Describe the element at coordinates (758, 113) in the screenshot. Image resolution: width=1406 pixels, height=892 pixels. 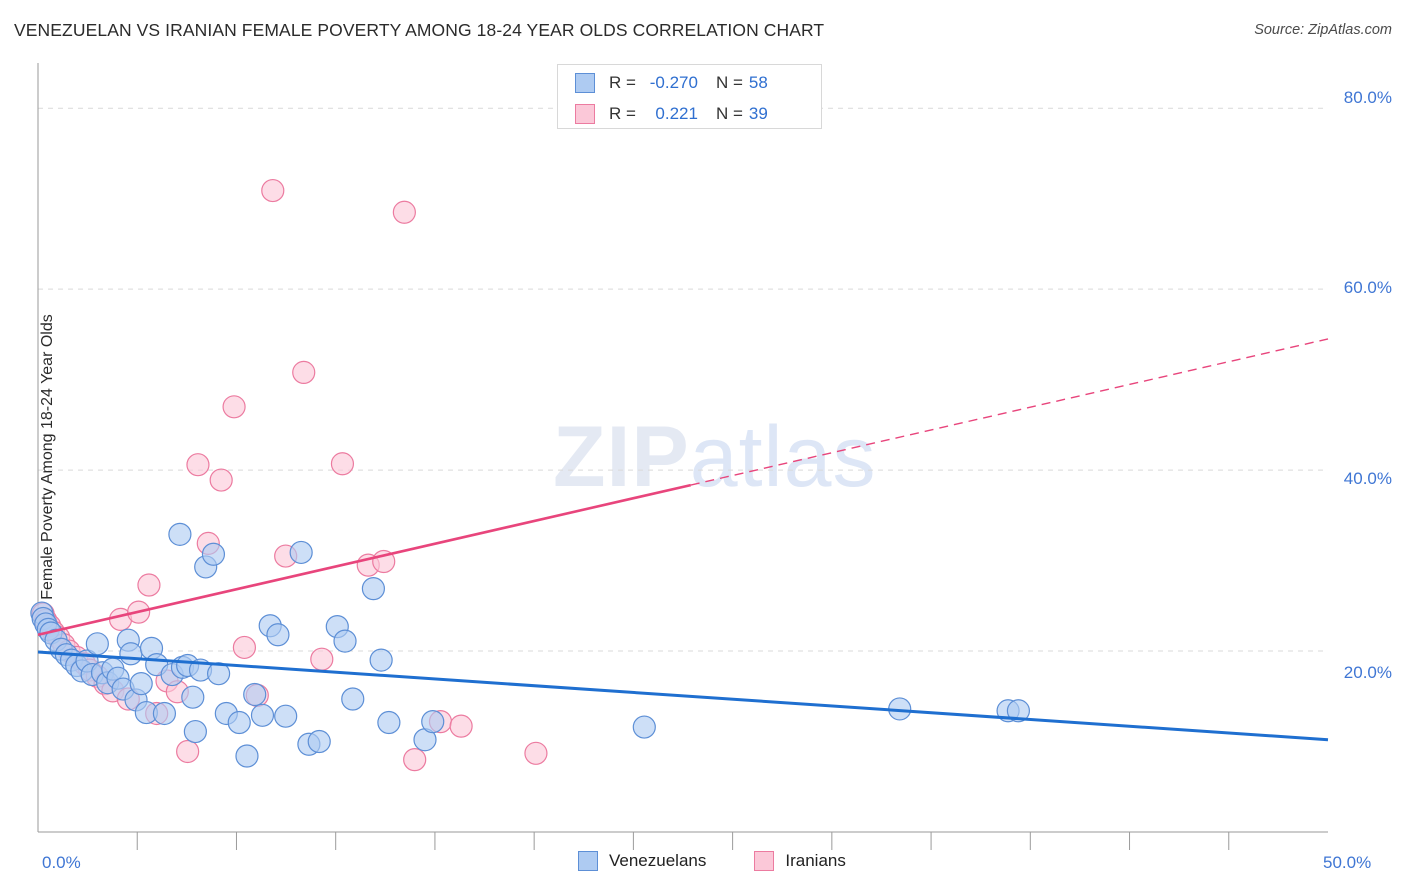
I see `legend-n-value-iranians: 39` at that location.